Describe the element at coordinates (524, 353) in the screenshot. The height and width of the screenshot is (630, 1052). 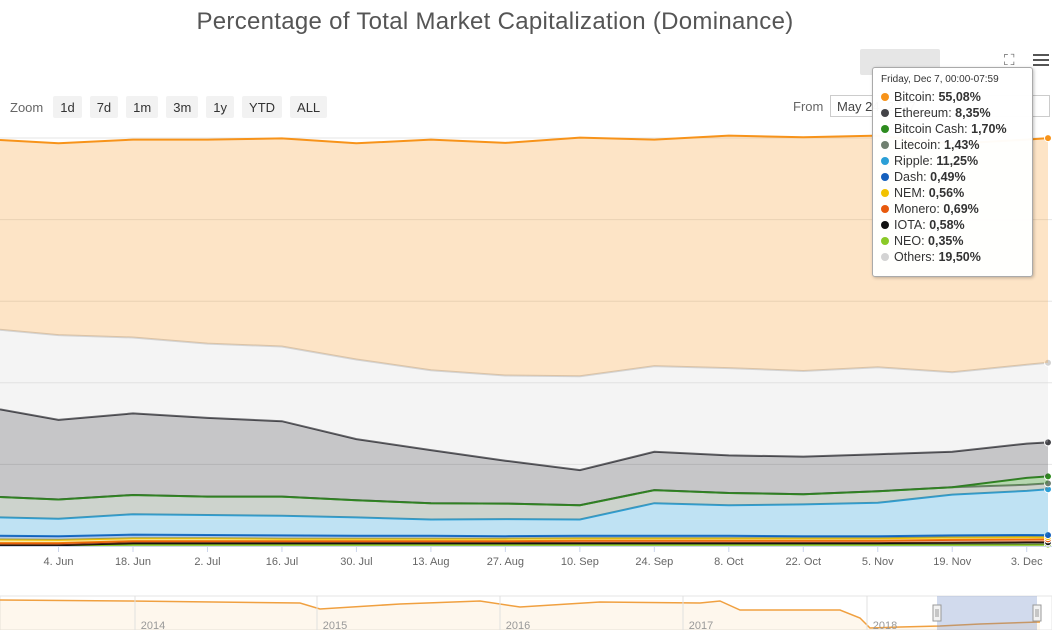
I see `series-line-others` at that location.